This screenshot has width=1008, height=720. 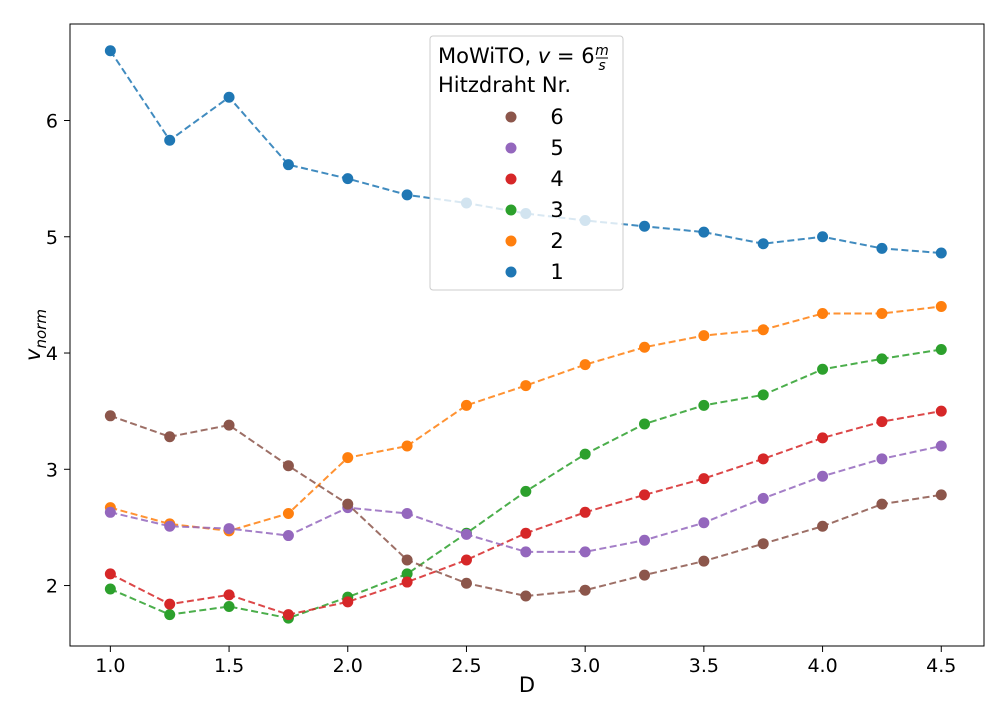 I want to click on x-tick-label: 4.5, so click(x=941, y=666).